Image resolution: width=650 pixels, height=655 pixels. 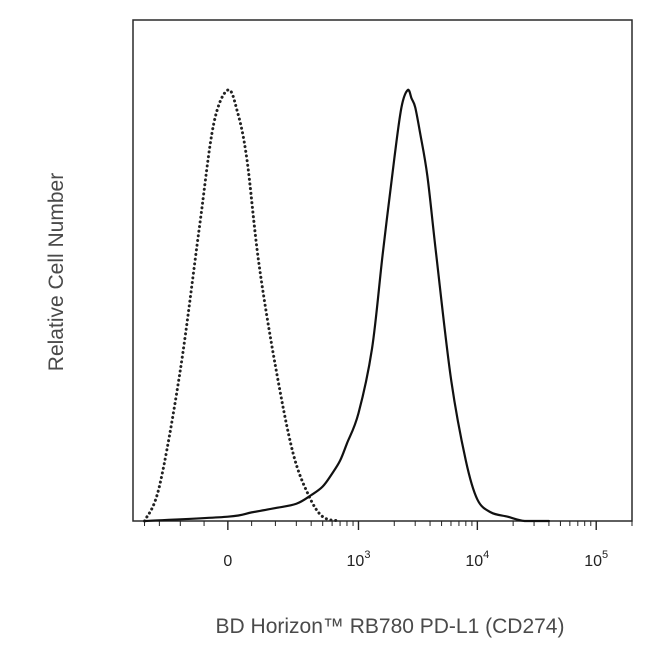 I want to click on y-axis-label: Relative Cell Number, so click(x=56, y=272).